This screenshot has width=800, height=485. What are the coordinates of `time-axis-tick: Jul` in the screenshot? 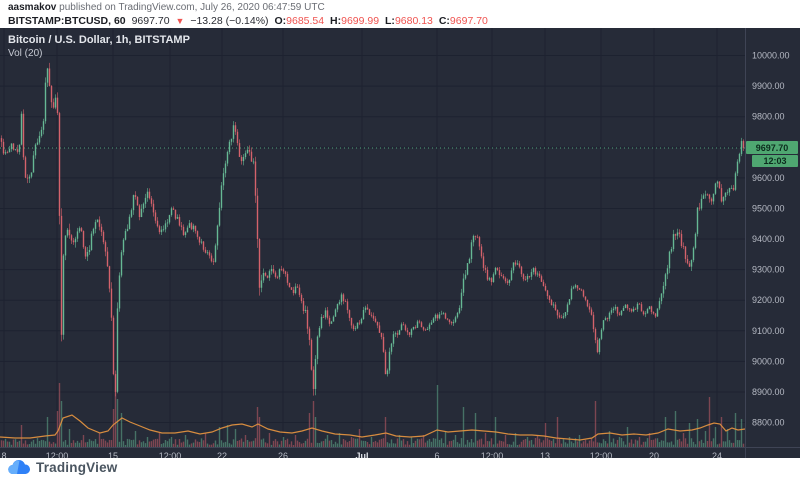 It's located at (361, 454).